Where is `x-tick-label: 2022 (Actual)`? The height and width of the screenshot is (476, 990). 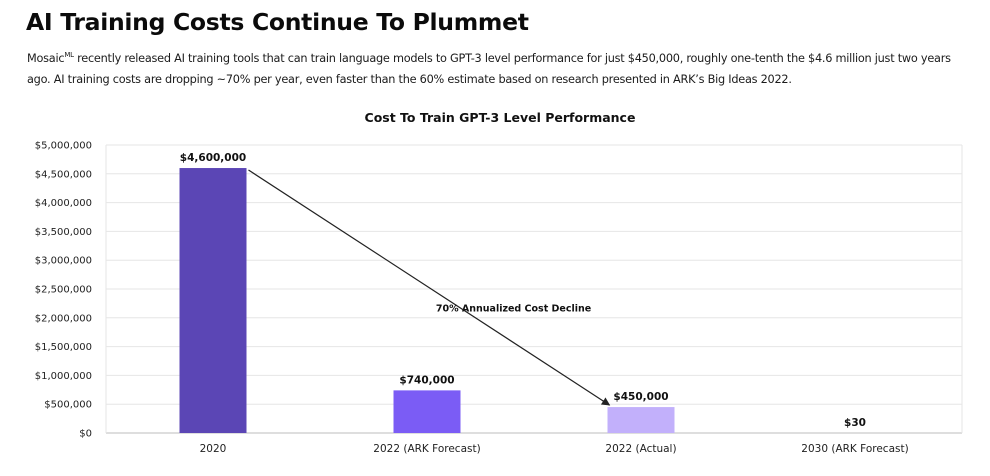 x-tick-label: 2022 (Actual) is located at coordinates (640, 449).